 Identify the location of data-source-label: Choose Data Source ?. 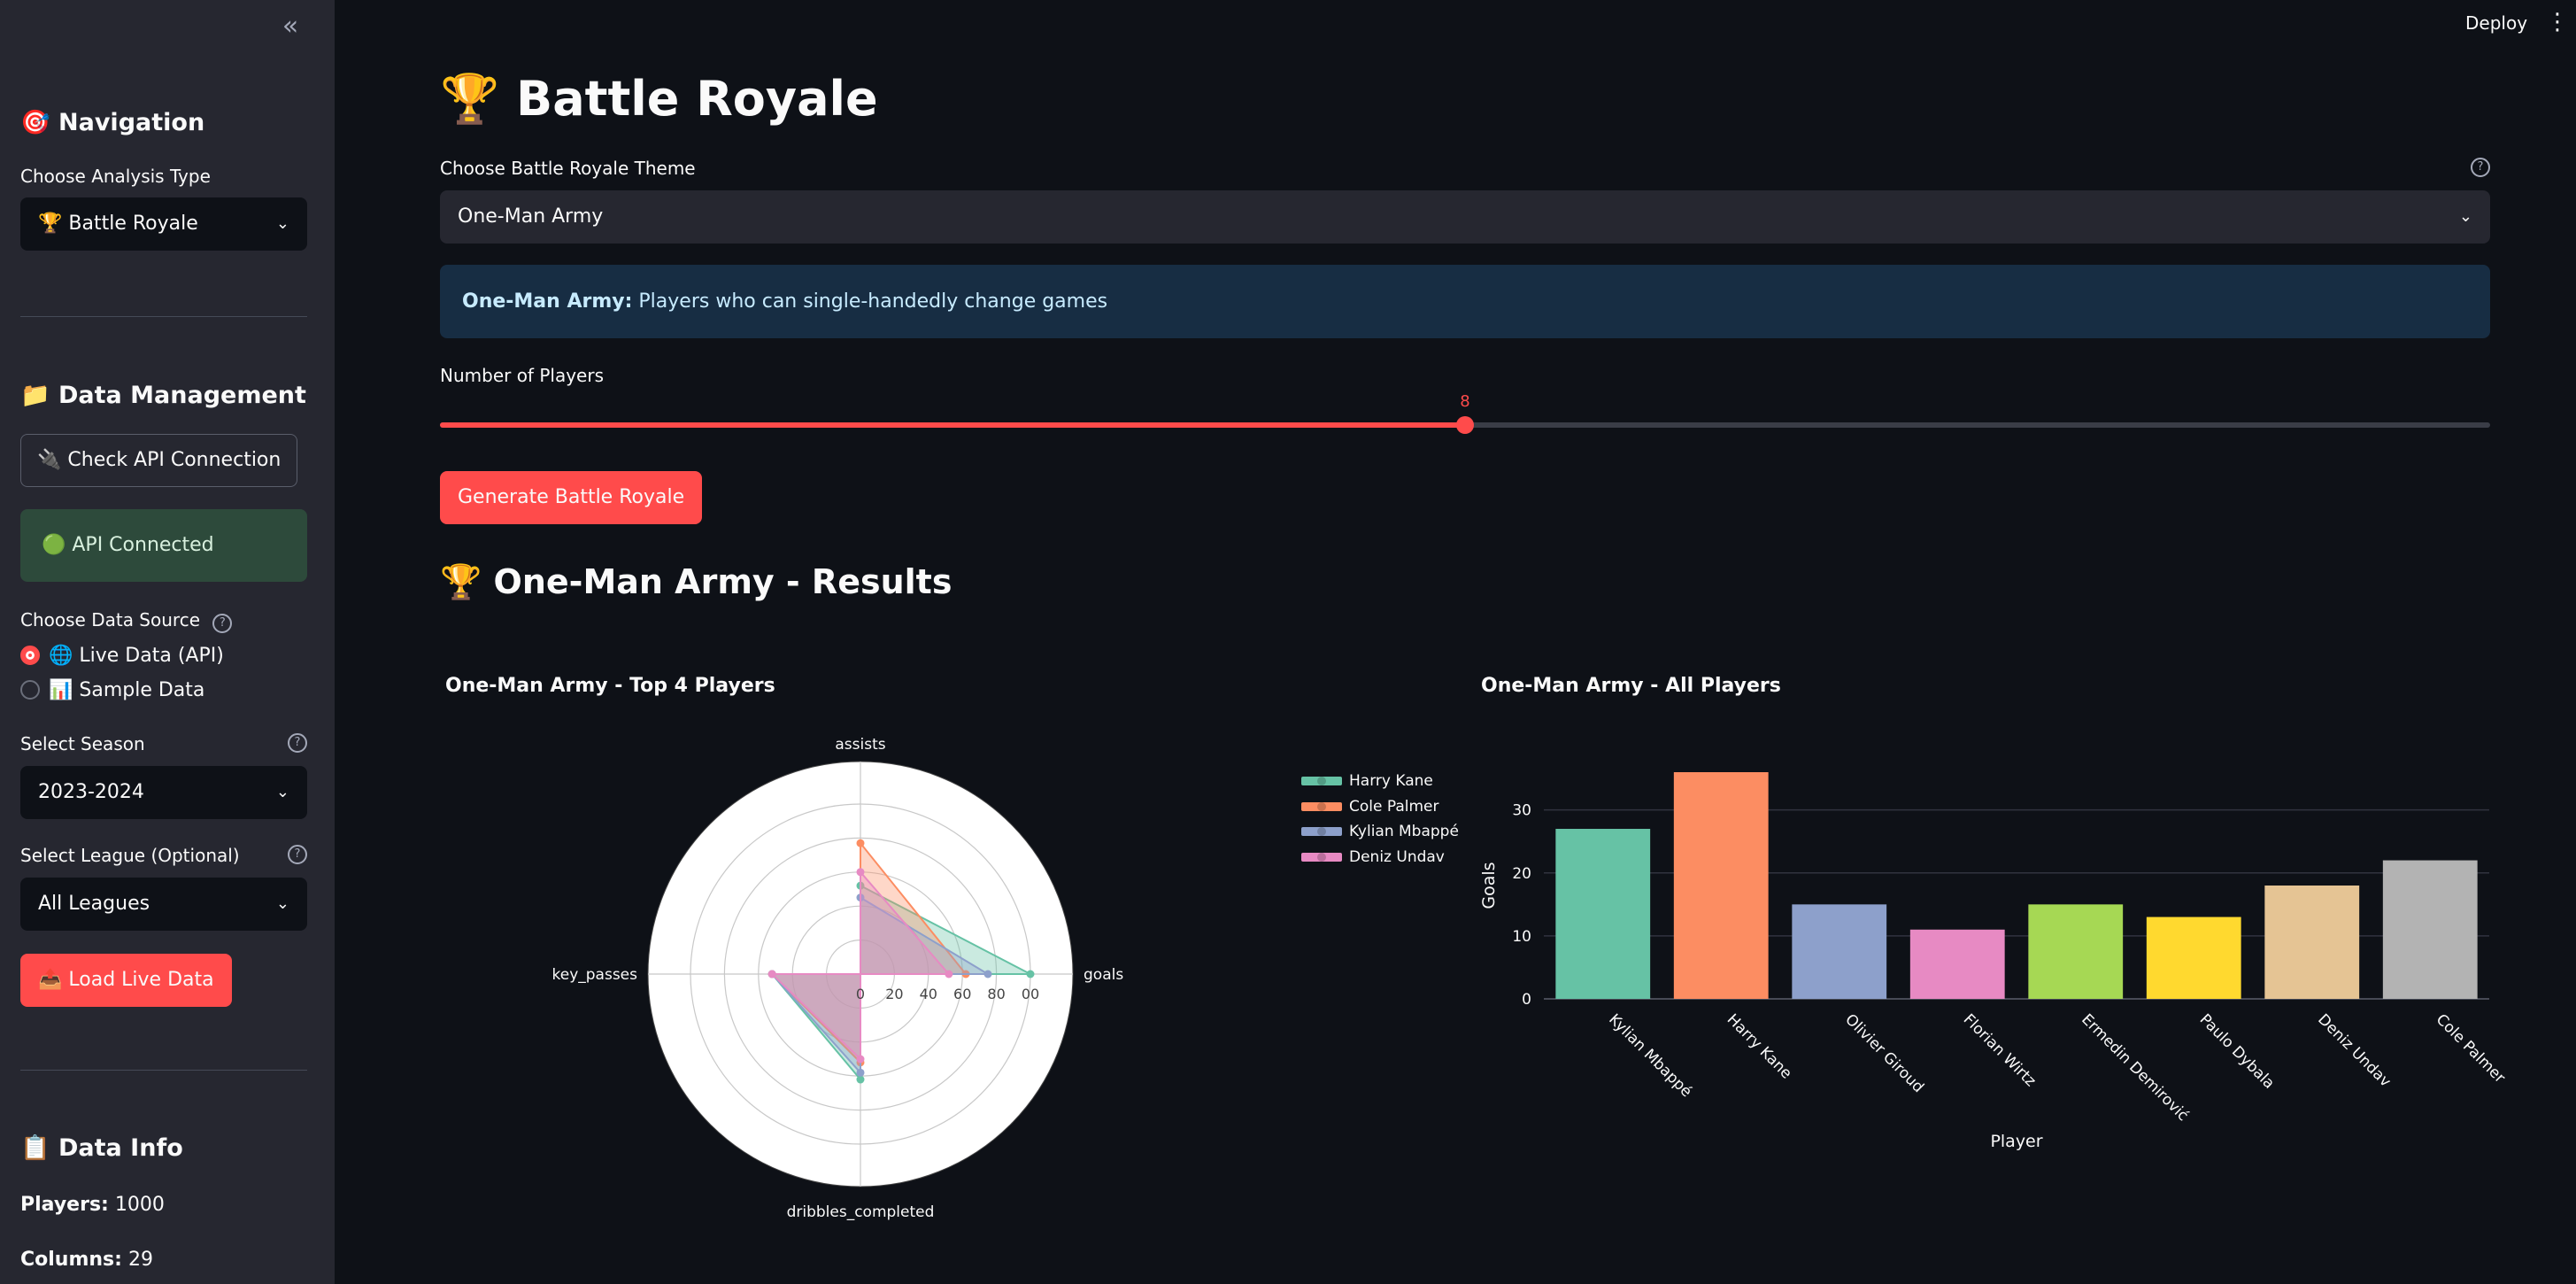
(126, 621).